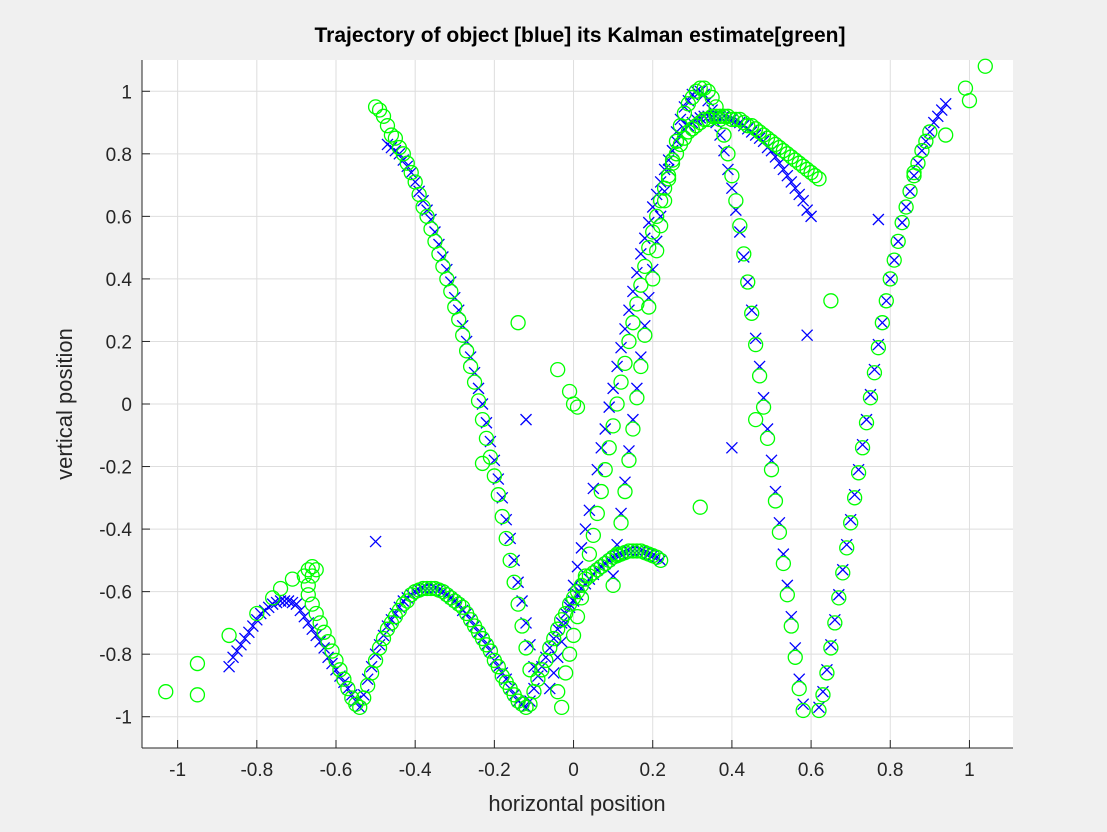  I want to click on x-tick-label: -0.2, so click(494, 770).